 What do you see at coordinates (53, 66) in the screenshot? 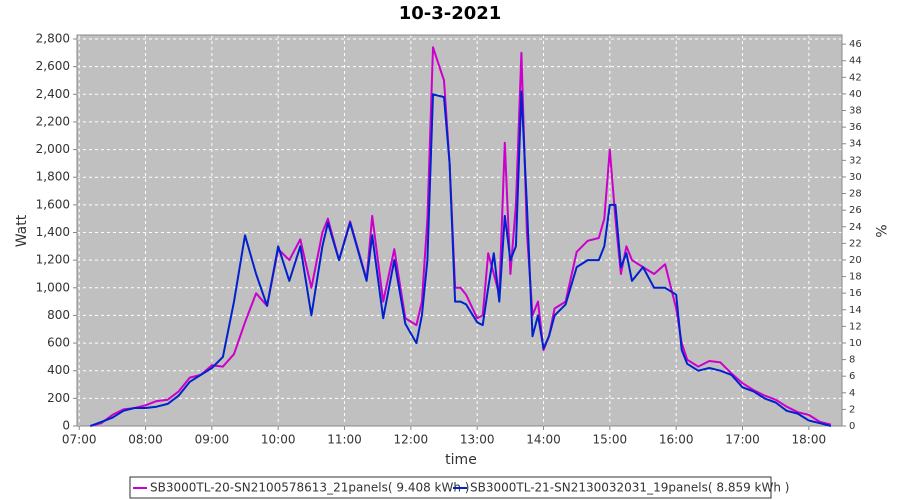
I see `y-tick-label: 2,600` at bounding box center [53, 66].